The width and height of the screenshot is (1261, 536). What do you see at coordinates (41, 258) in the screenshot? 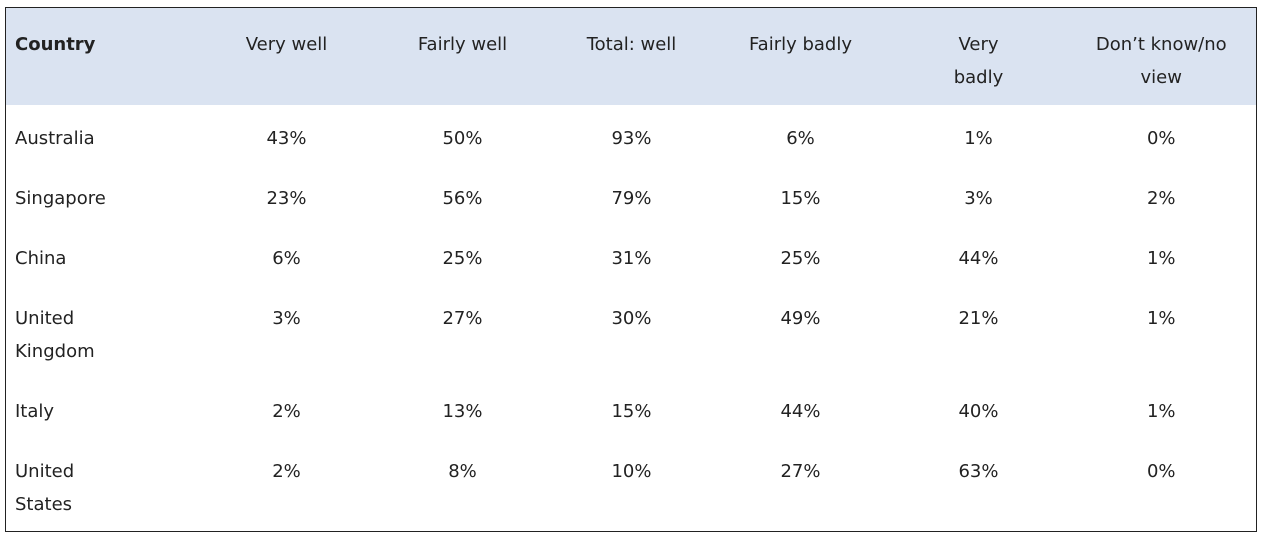
I see `country-cell: China` at bounding box center [41, 258].